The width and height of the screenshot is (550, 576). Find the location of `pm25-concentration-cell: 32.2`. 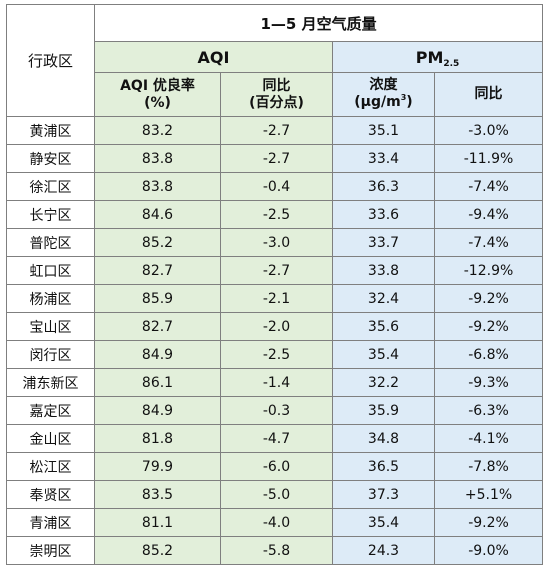

pm25-concentration-cell: 32.2 is located at coordinates (383, 382).